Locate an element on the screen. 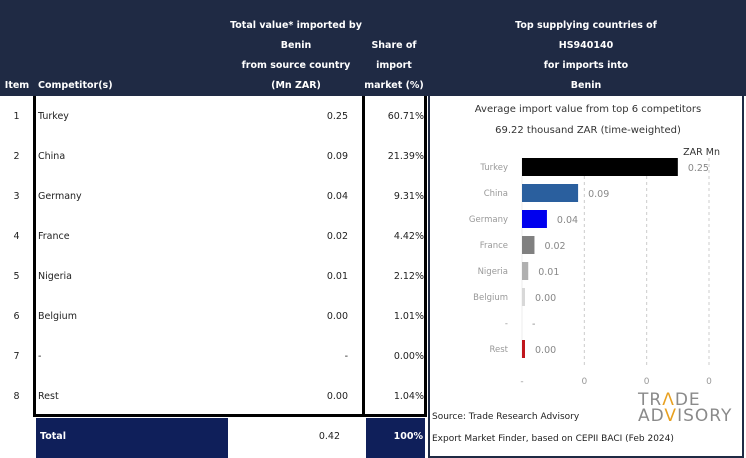 Image resolution: width=746 pixels, height=458 pixels. row-competitor: France is located at coordinates (54, 236).